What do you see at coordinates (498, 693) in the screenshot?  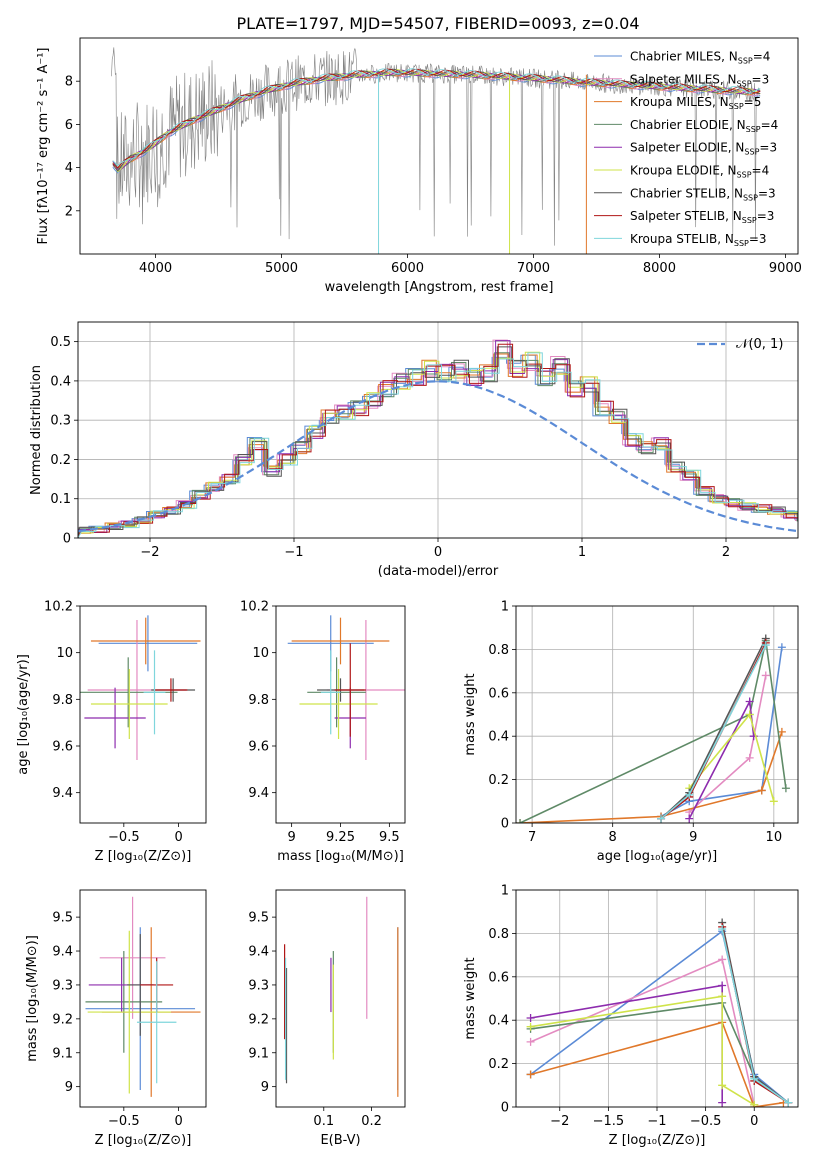 I see `y-tick-label: 0.6` at bounding box center [498, 693].